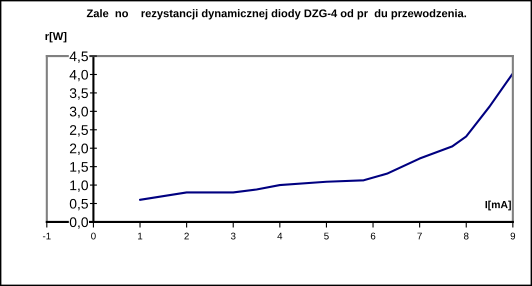 This screenshot has width=532, height=286. Describe the element at coordinates (279, 236) in the screenshot. I see `x-tick-label: 4` at that location.